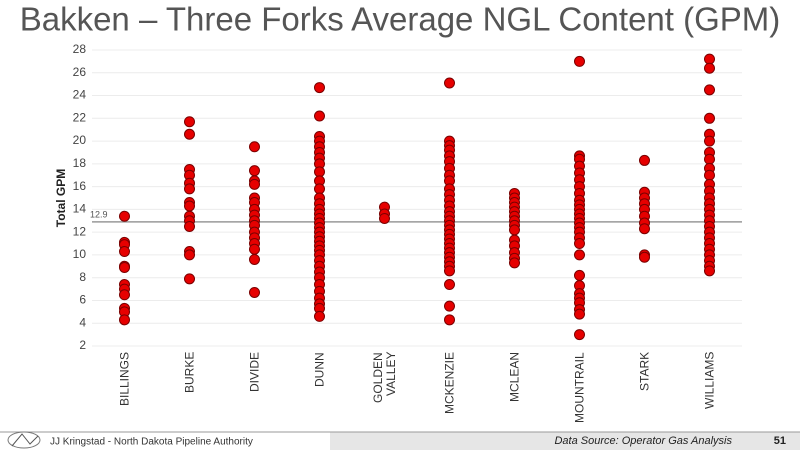 This screenshot has height=450, width=800. Describe the element at coordinates (80, 72) in the screenshot. I see `y-tick-label: 26` at that location.